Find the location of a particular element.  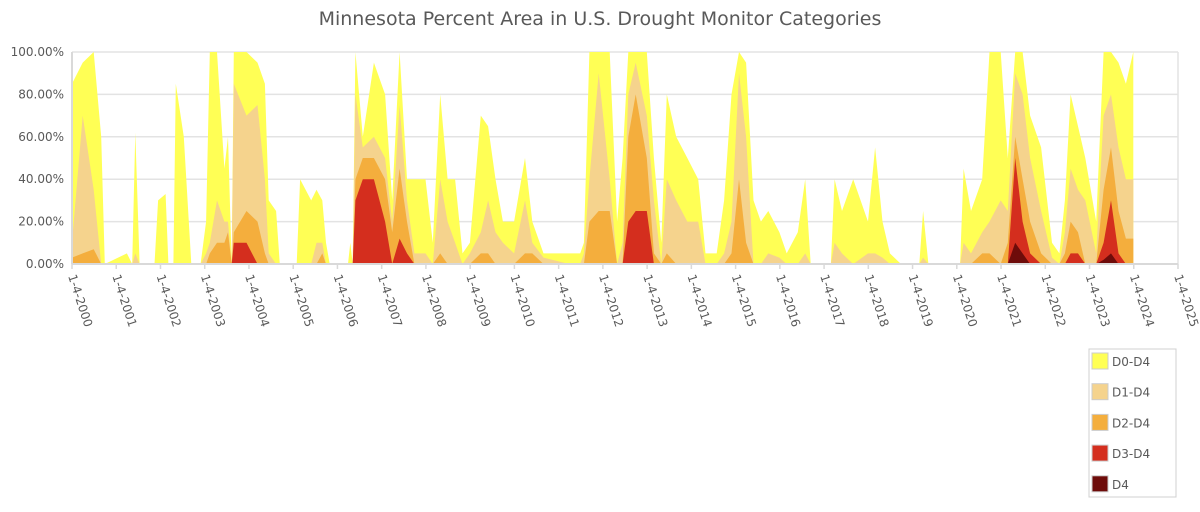

x-tick-label: 1-4-2001 is located at coordinates (124, 301).